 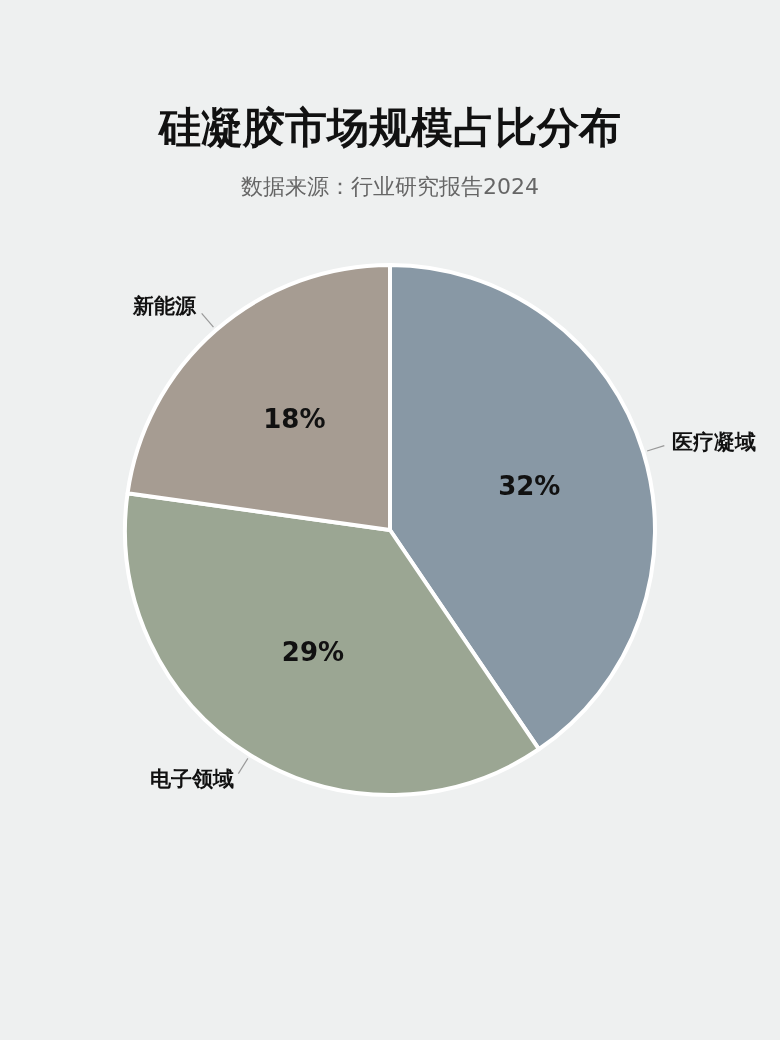 What do you see at coordinates (390, 186) in the screenshot?
I see `subtitle: 数据来源：行业研究报告2024` at bounding box center [390, 186].